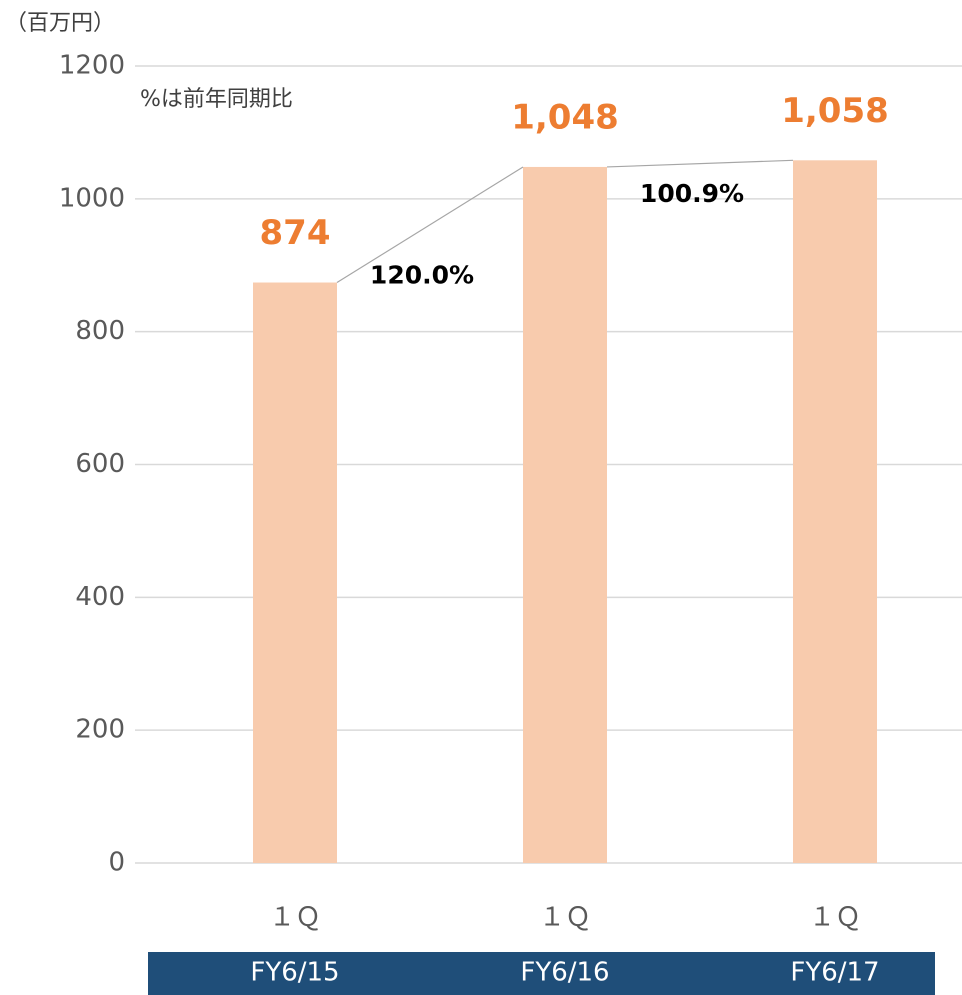  Describe the element at coordinates (100, 730) in the screenshot. I see `y-tick-label: 200` at that location.